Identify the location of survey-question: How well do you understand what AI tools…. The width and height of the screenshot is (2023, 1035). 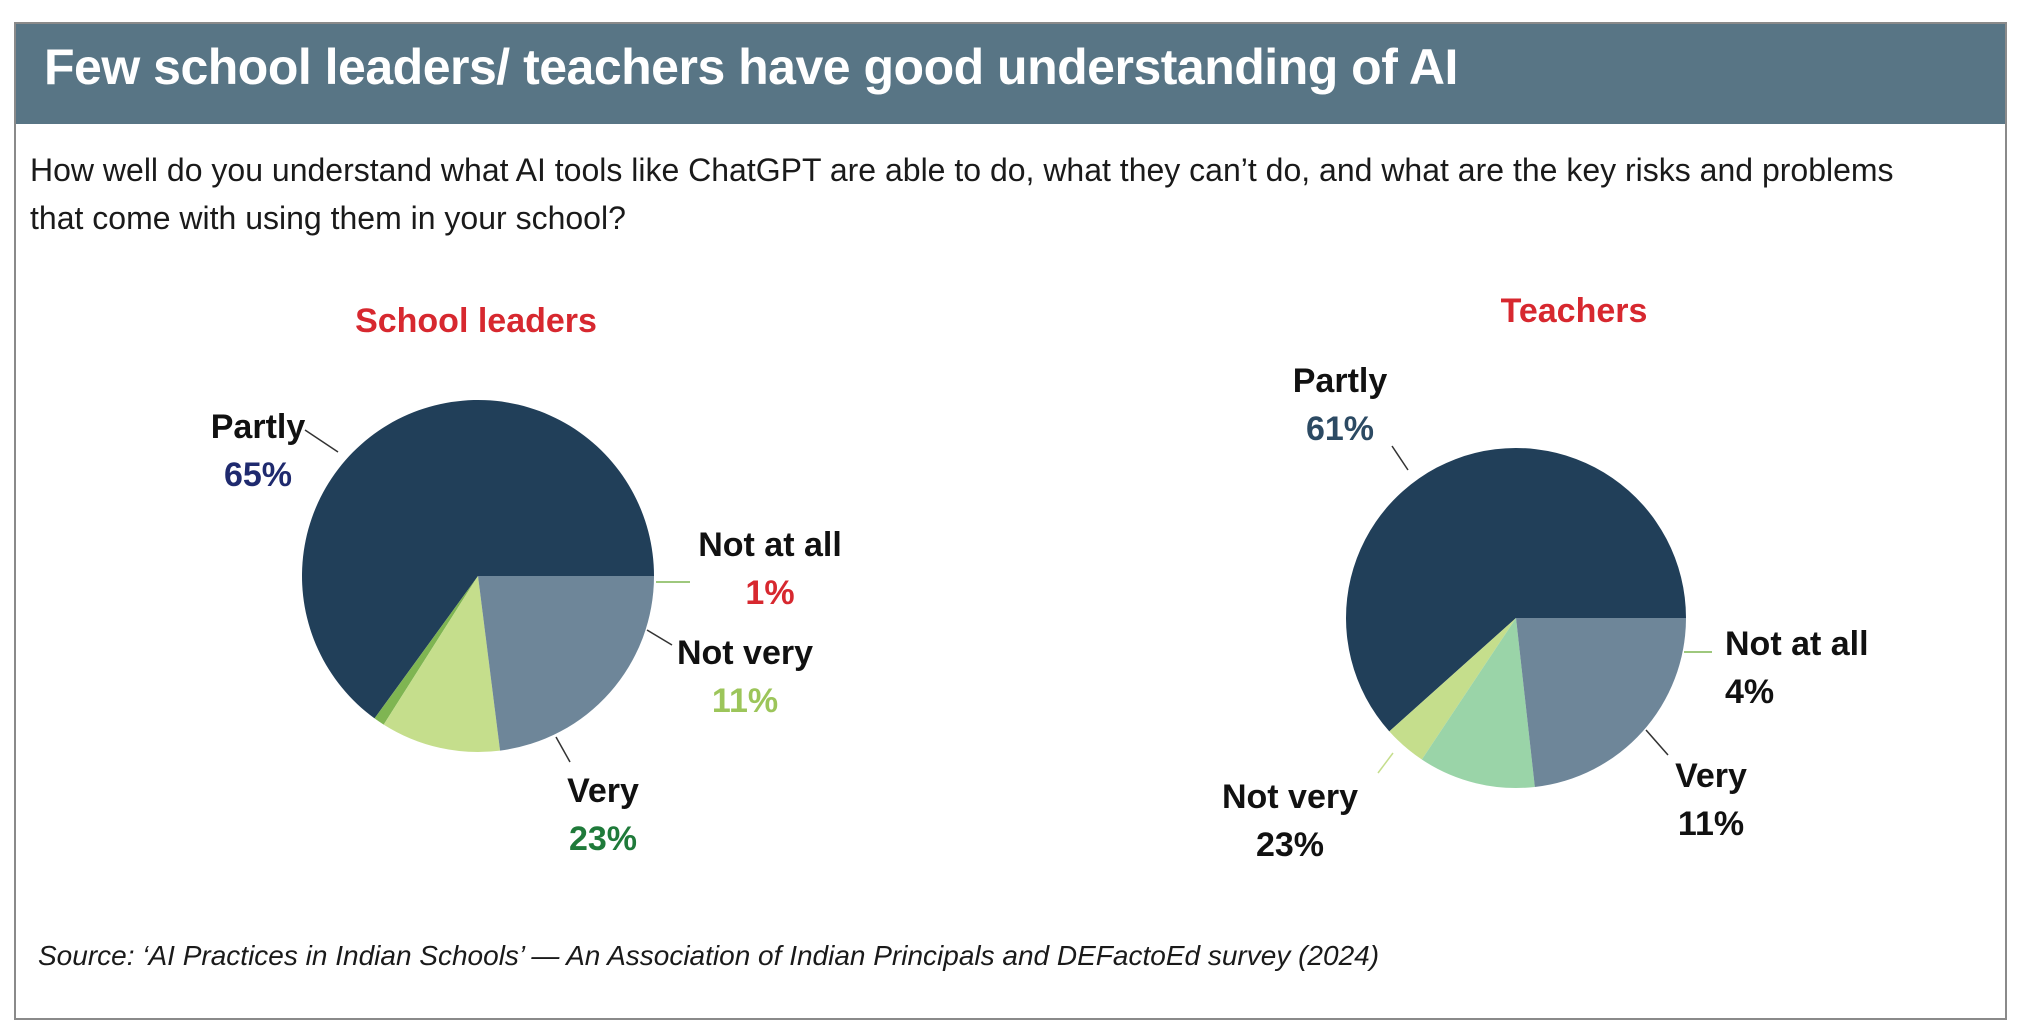
(962, 194).